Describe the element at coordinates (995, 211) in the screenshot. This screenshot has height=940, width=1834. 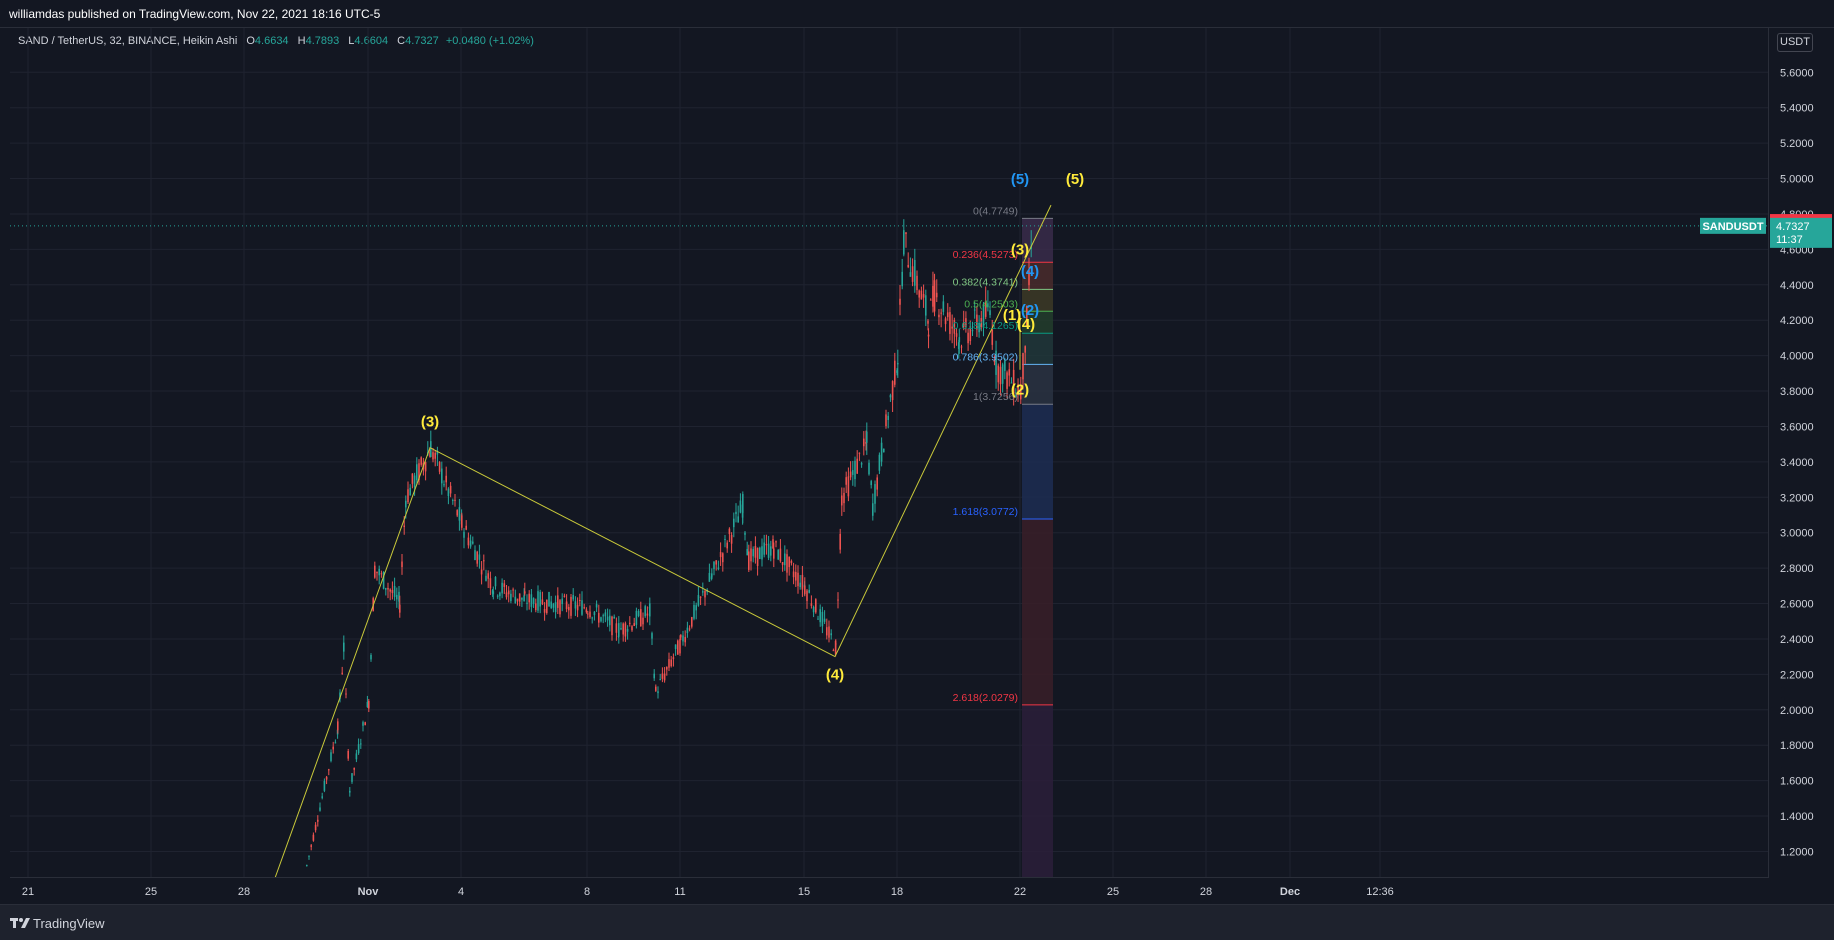
I see `fib-level-label: 0(4.7749)` at that location.